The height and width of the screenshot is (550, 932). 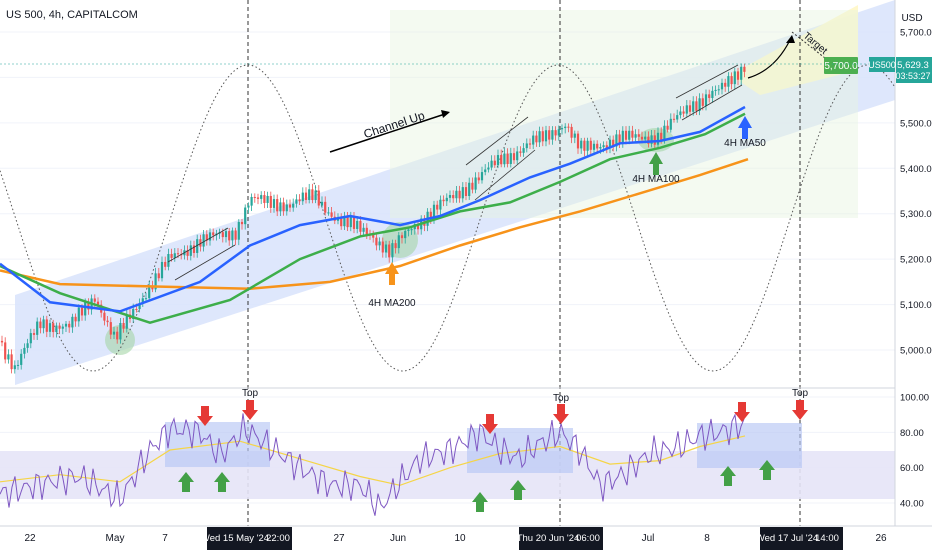 What do you see at coordinates (707, 538) in the screenshot?
I see `time-tick-label: 8` at bounding box center [707, 538].